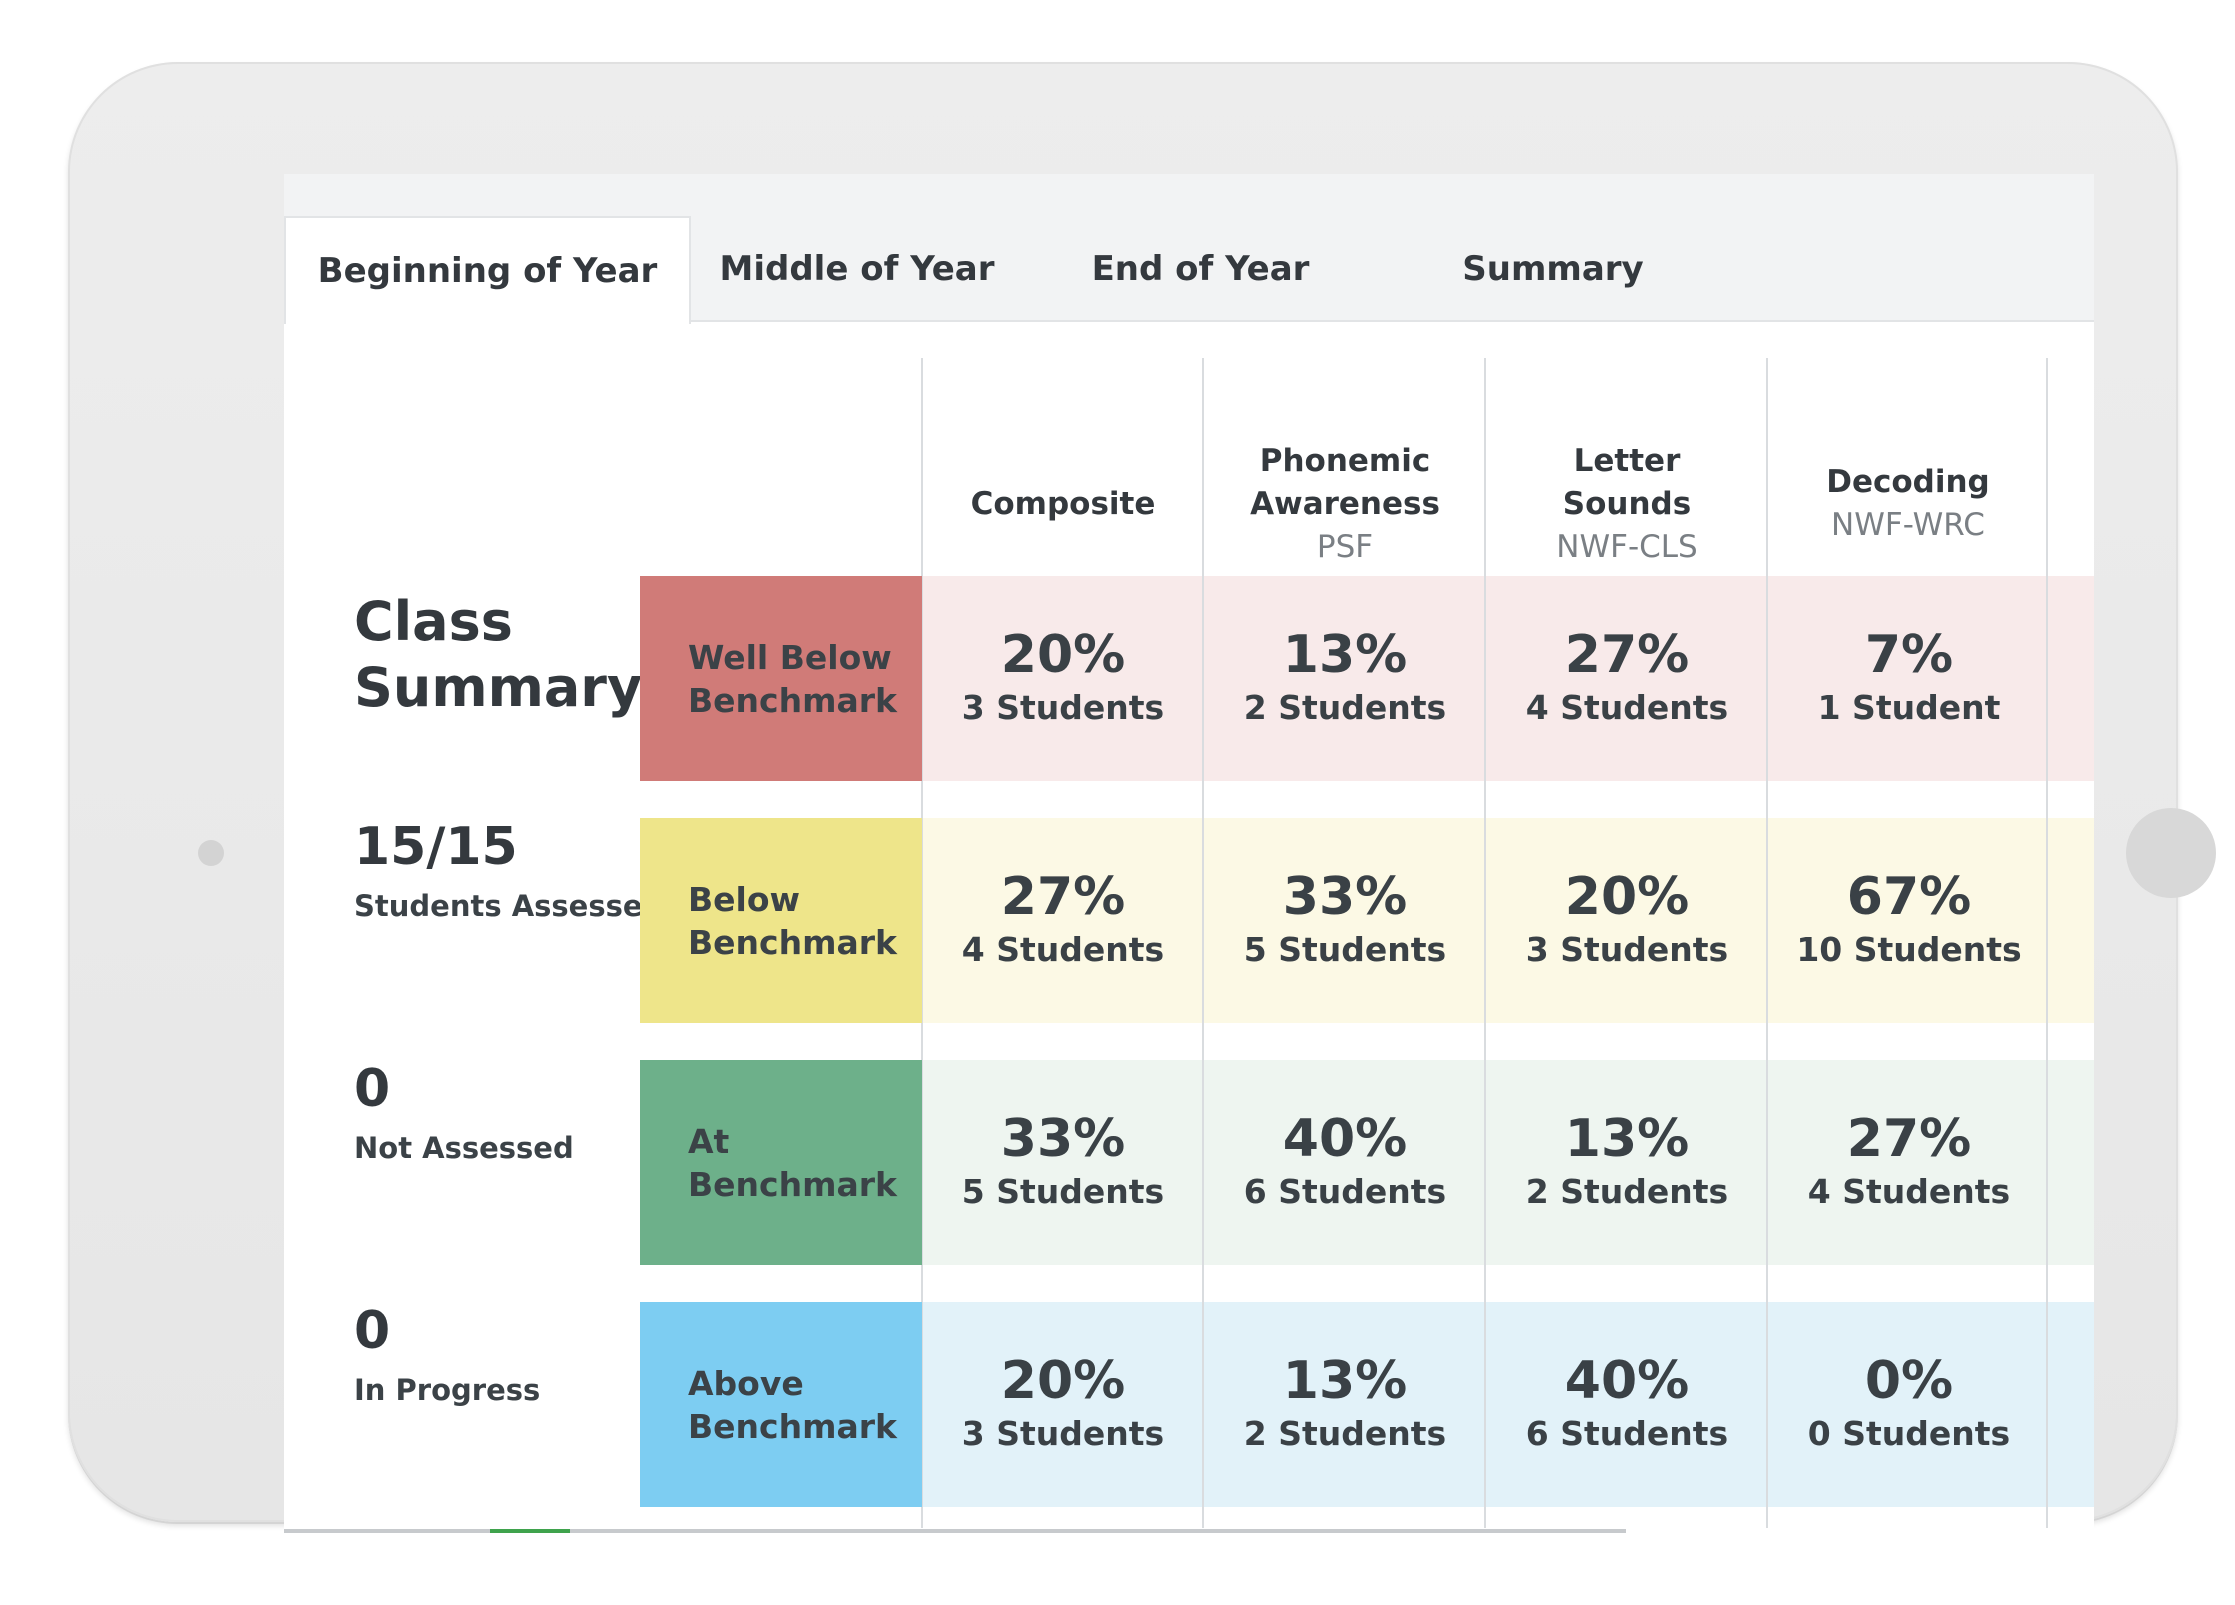 The width and height of the screenshot is (2235, 1605). I want to click on table-cell: 67% 10 Students, so click(1909, 920).